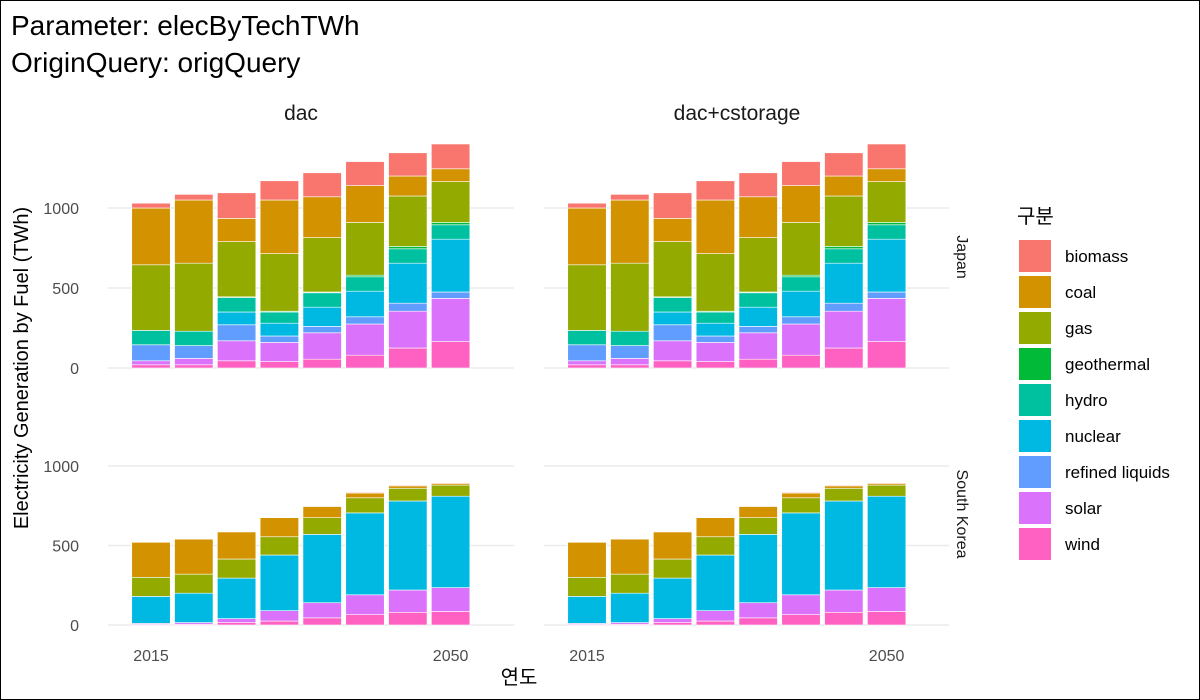  What do you see at coordinates (322, 621) in the screenshot?
I see `bar-south-korea-dac-2035-wind` at bounding box center [322, 621].